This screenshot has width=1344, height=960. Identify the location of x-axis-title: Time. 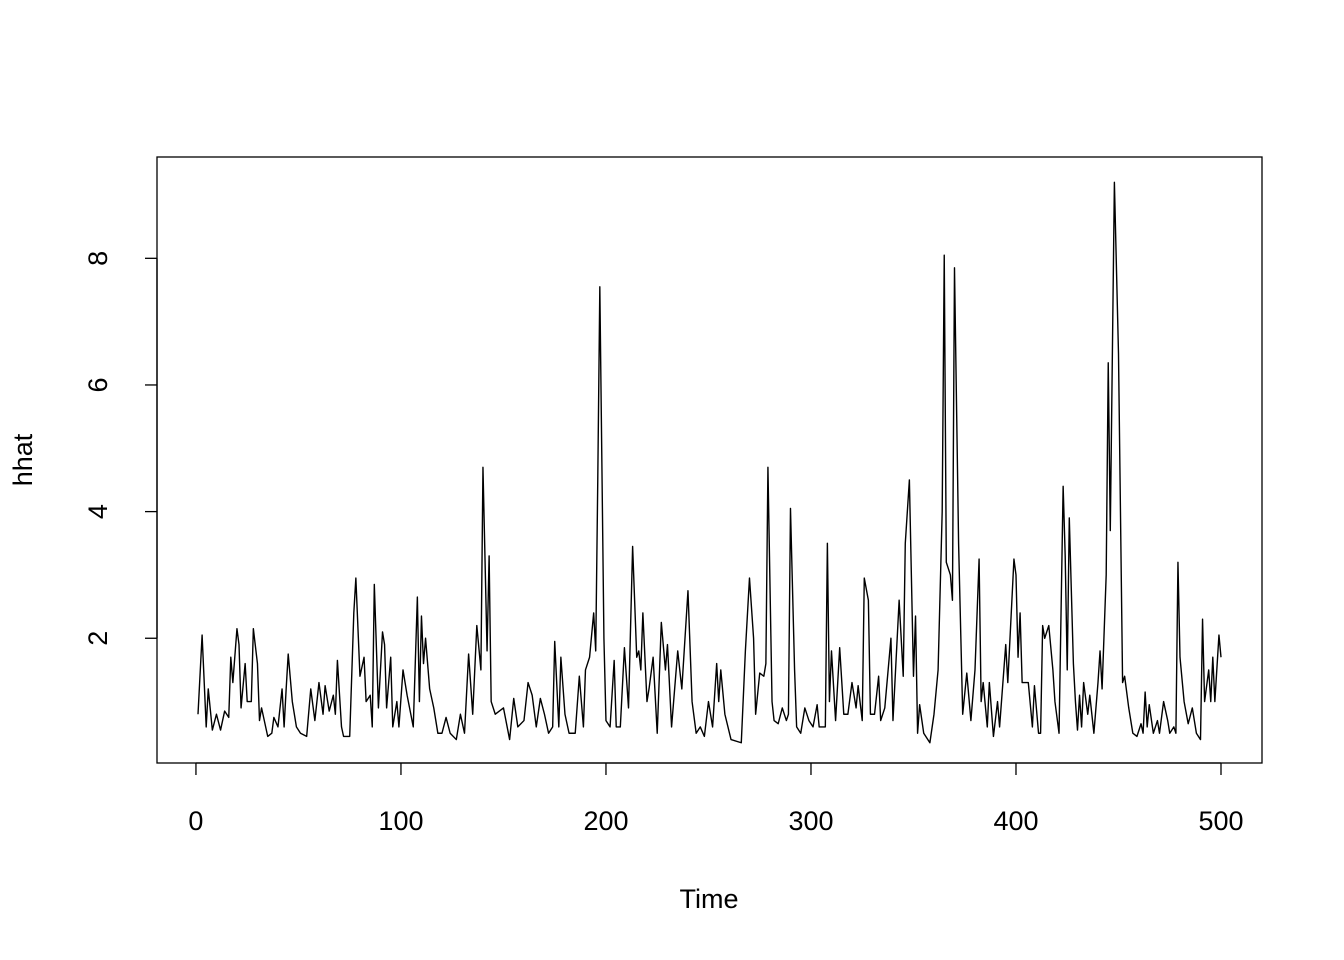
(709, 899).